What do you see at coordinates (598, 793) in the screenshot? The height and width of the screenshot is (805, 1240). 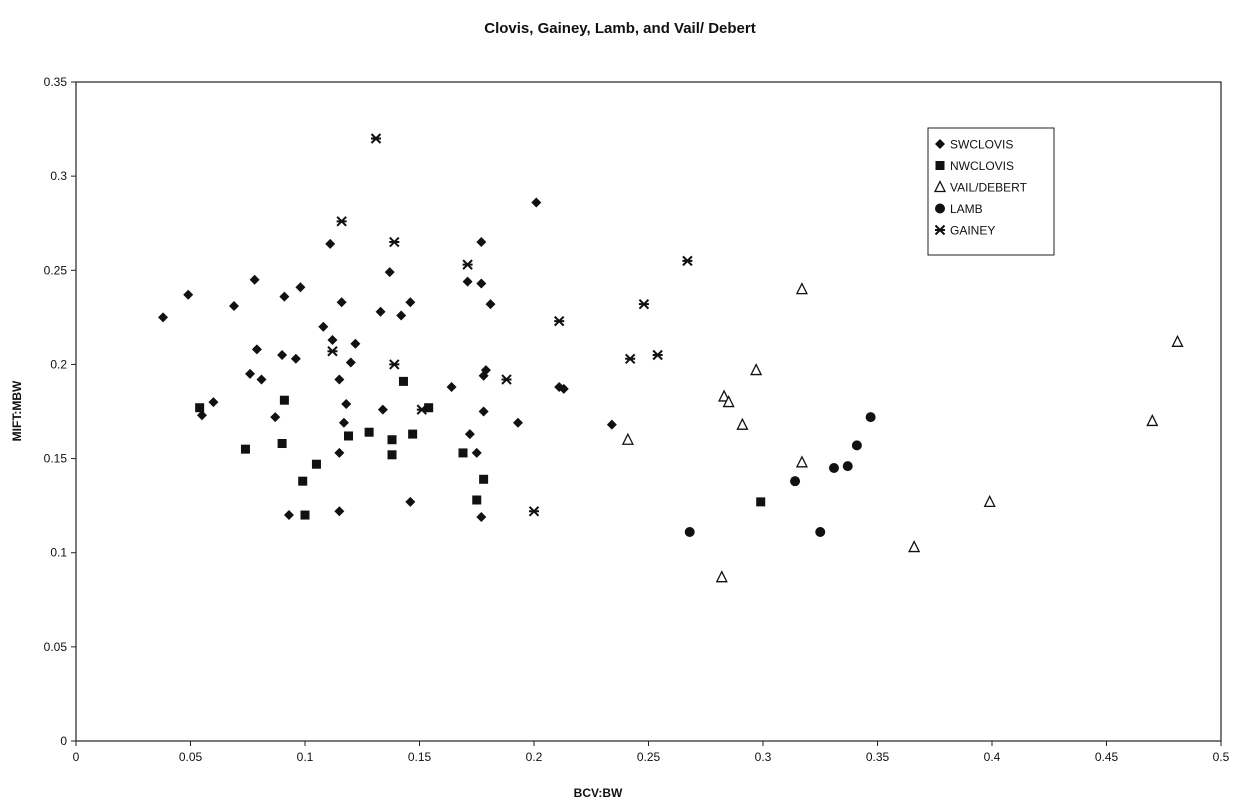 I see `x-axis-label: BCV:BW` at bounding box center [598, 793].